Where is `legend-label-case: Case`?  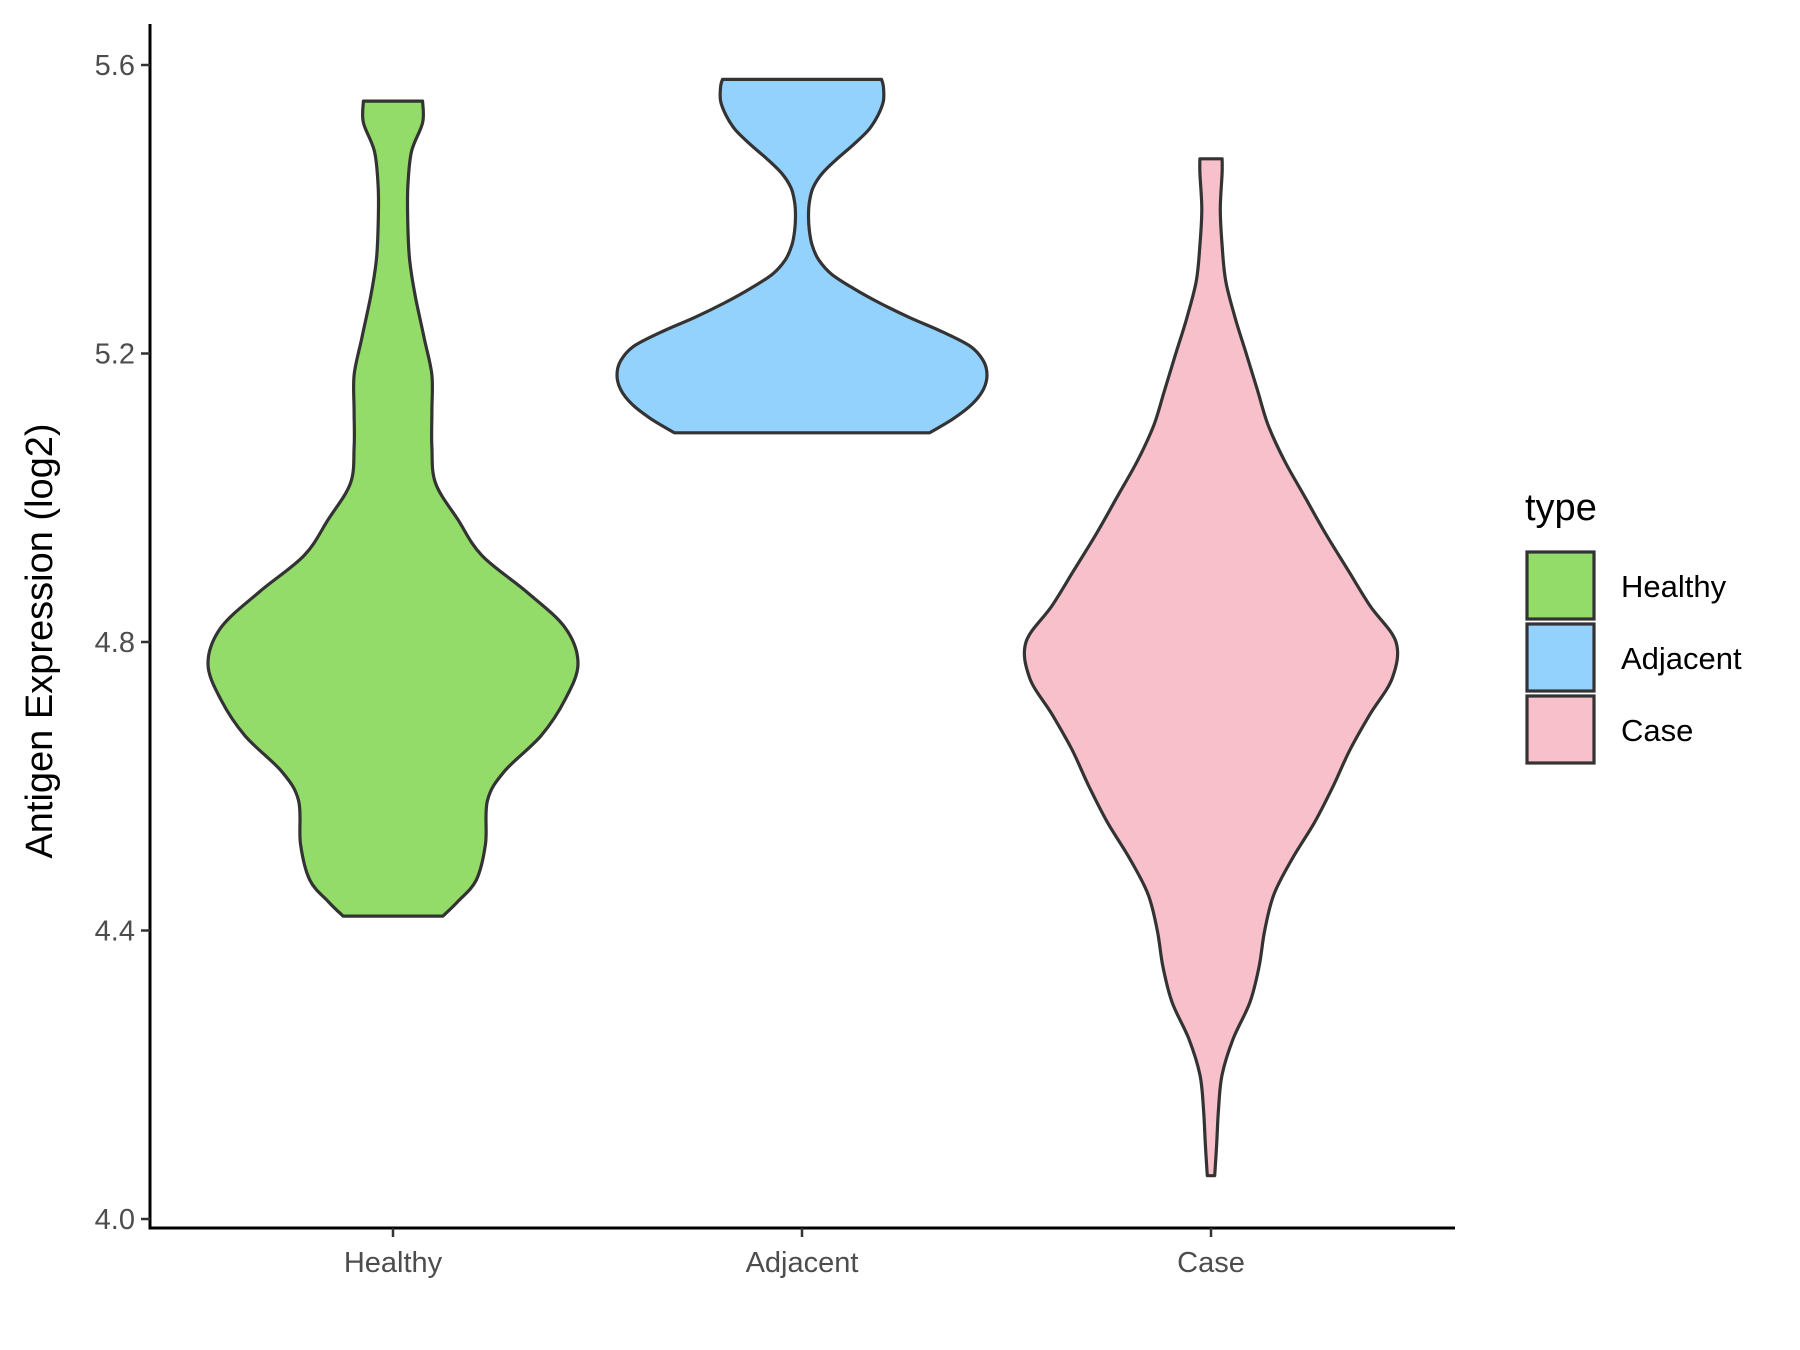
legend-label-case: Case is located at coordinates (1657, 730).